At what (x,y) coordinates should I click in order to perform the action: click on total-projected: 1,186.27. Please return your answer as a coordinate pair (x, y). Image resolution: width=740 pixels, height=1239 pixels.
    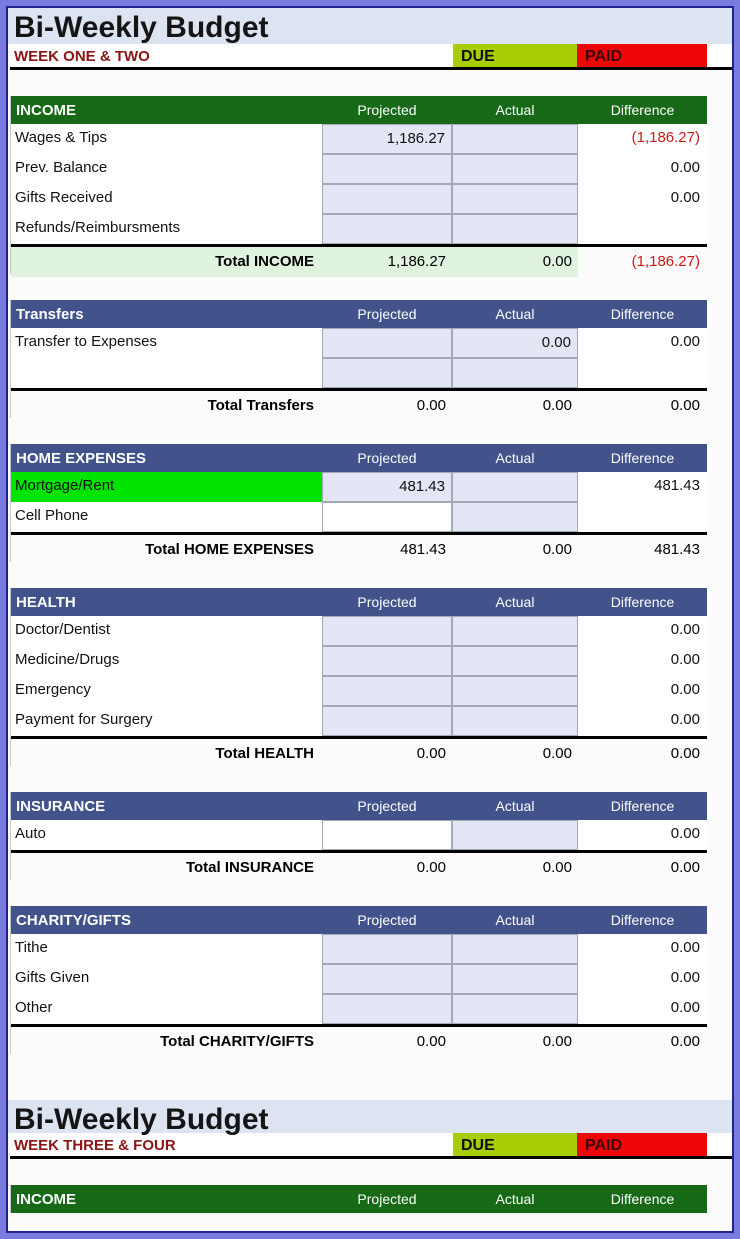
    Looking at the image, I should click on (387, 262).